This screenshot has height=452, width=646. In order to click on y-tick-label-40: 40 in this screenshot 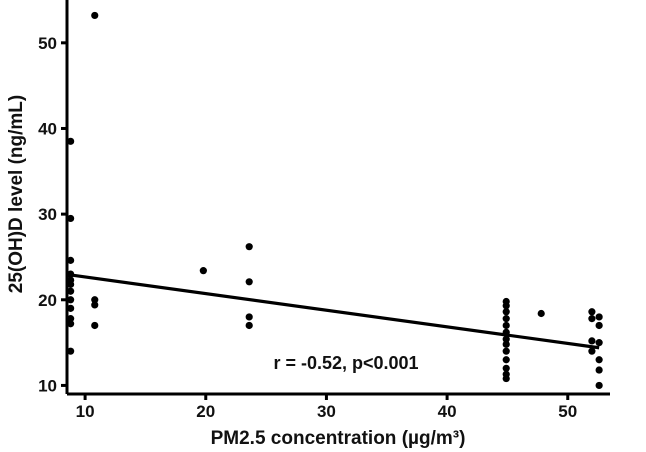, I will do `click(47, 128)`.